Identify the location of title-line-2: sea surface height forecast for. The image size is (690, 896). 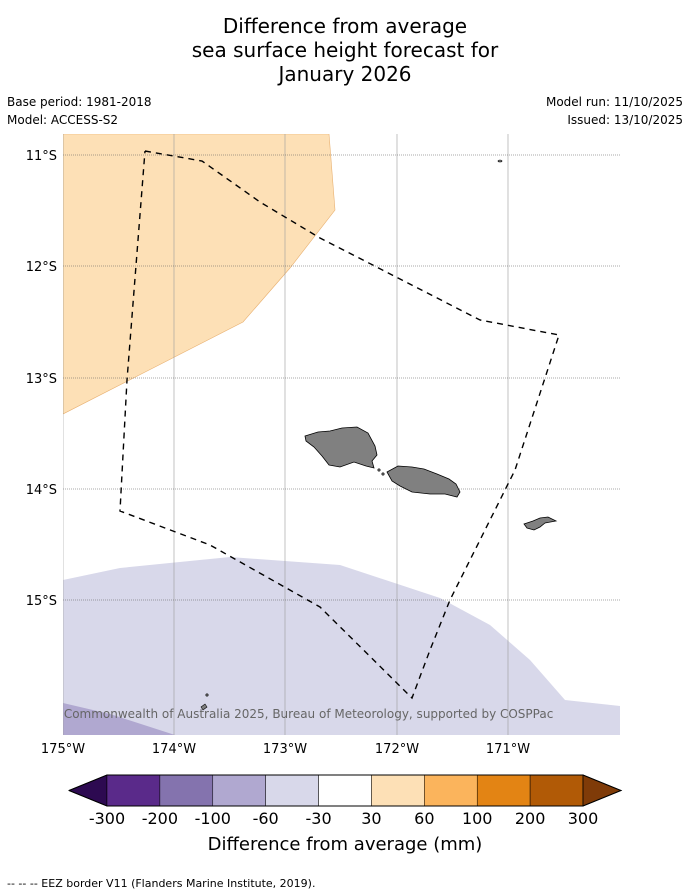
(345, 50).